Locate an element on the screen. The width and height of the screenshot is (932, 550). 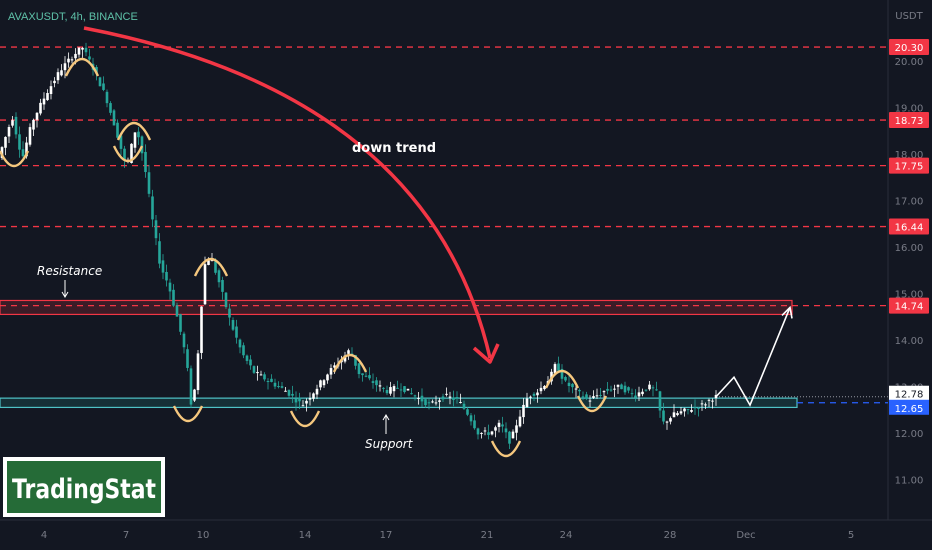
y-tick-label: 12.00 is located at coordinates (909, 434).